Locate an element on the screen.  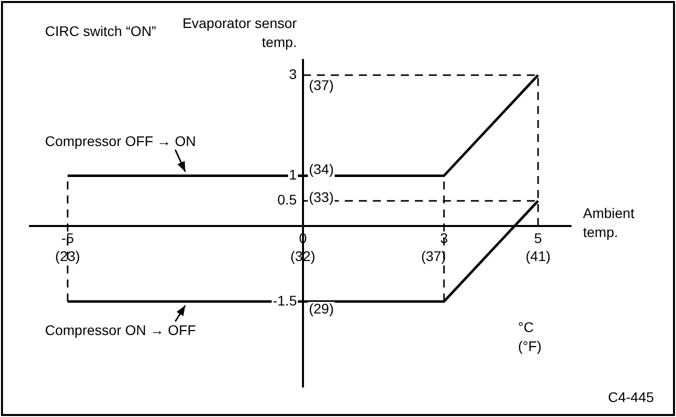
text: CIRC switch “ON” is located at coordinates (100, 31).